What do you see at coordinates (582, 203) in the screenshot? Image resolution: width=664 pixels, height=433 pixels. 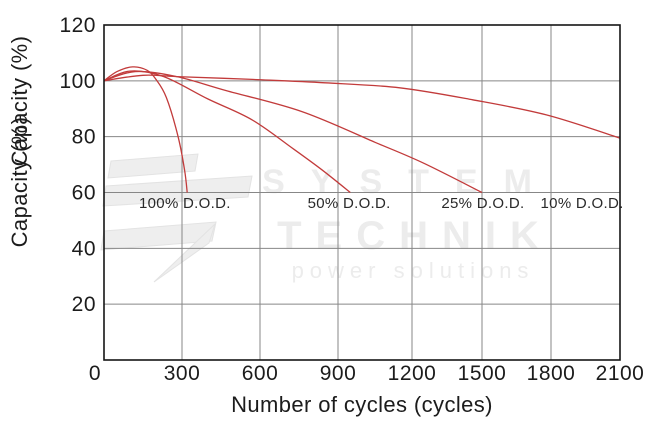 I see `annotation-label: 10% D.O.D.` at bounding box center [582, 203].